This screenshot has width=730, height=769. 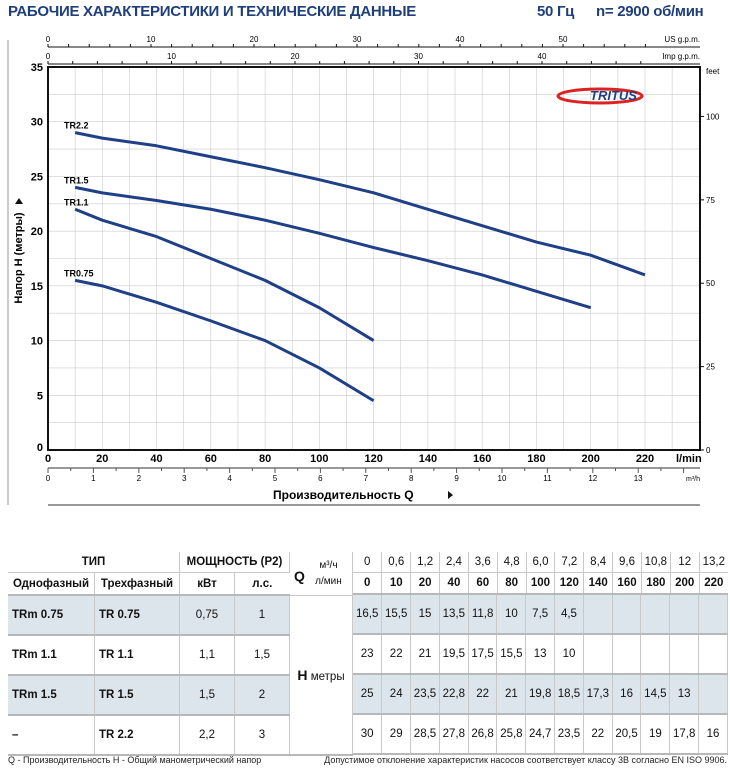 I want to click on us-gpm-tick-label: 20, so click(x=254, y=39).